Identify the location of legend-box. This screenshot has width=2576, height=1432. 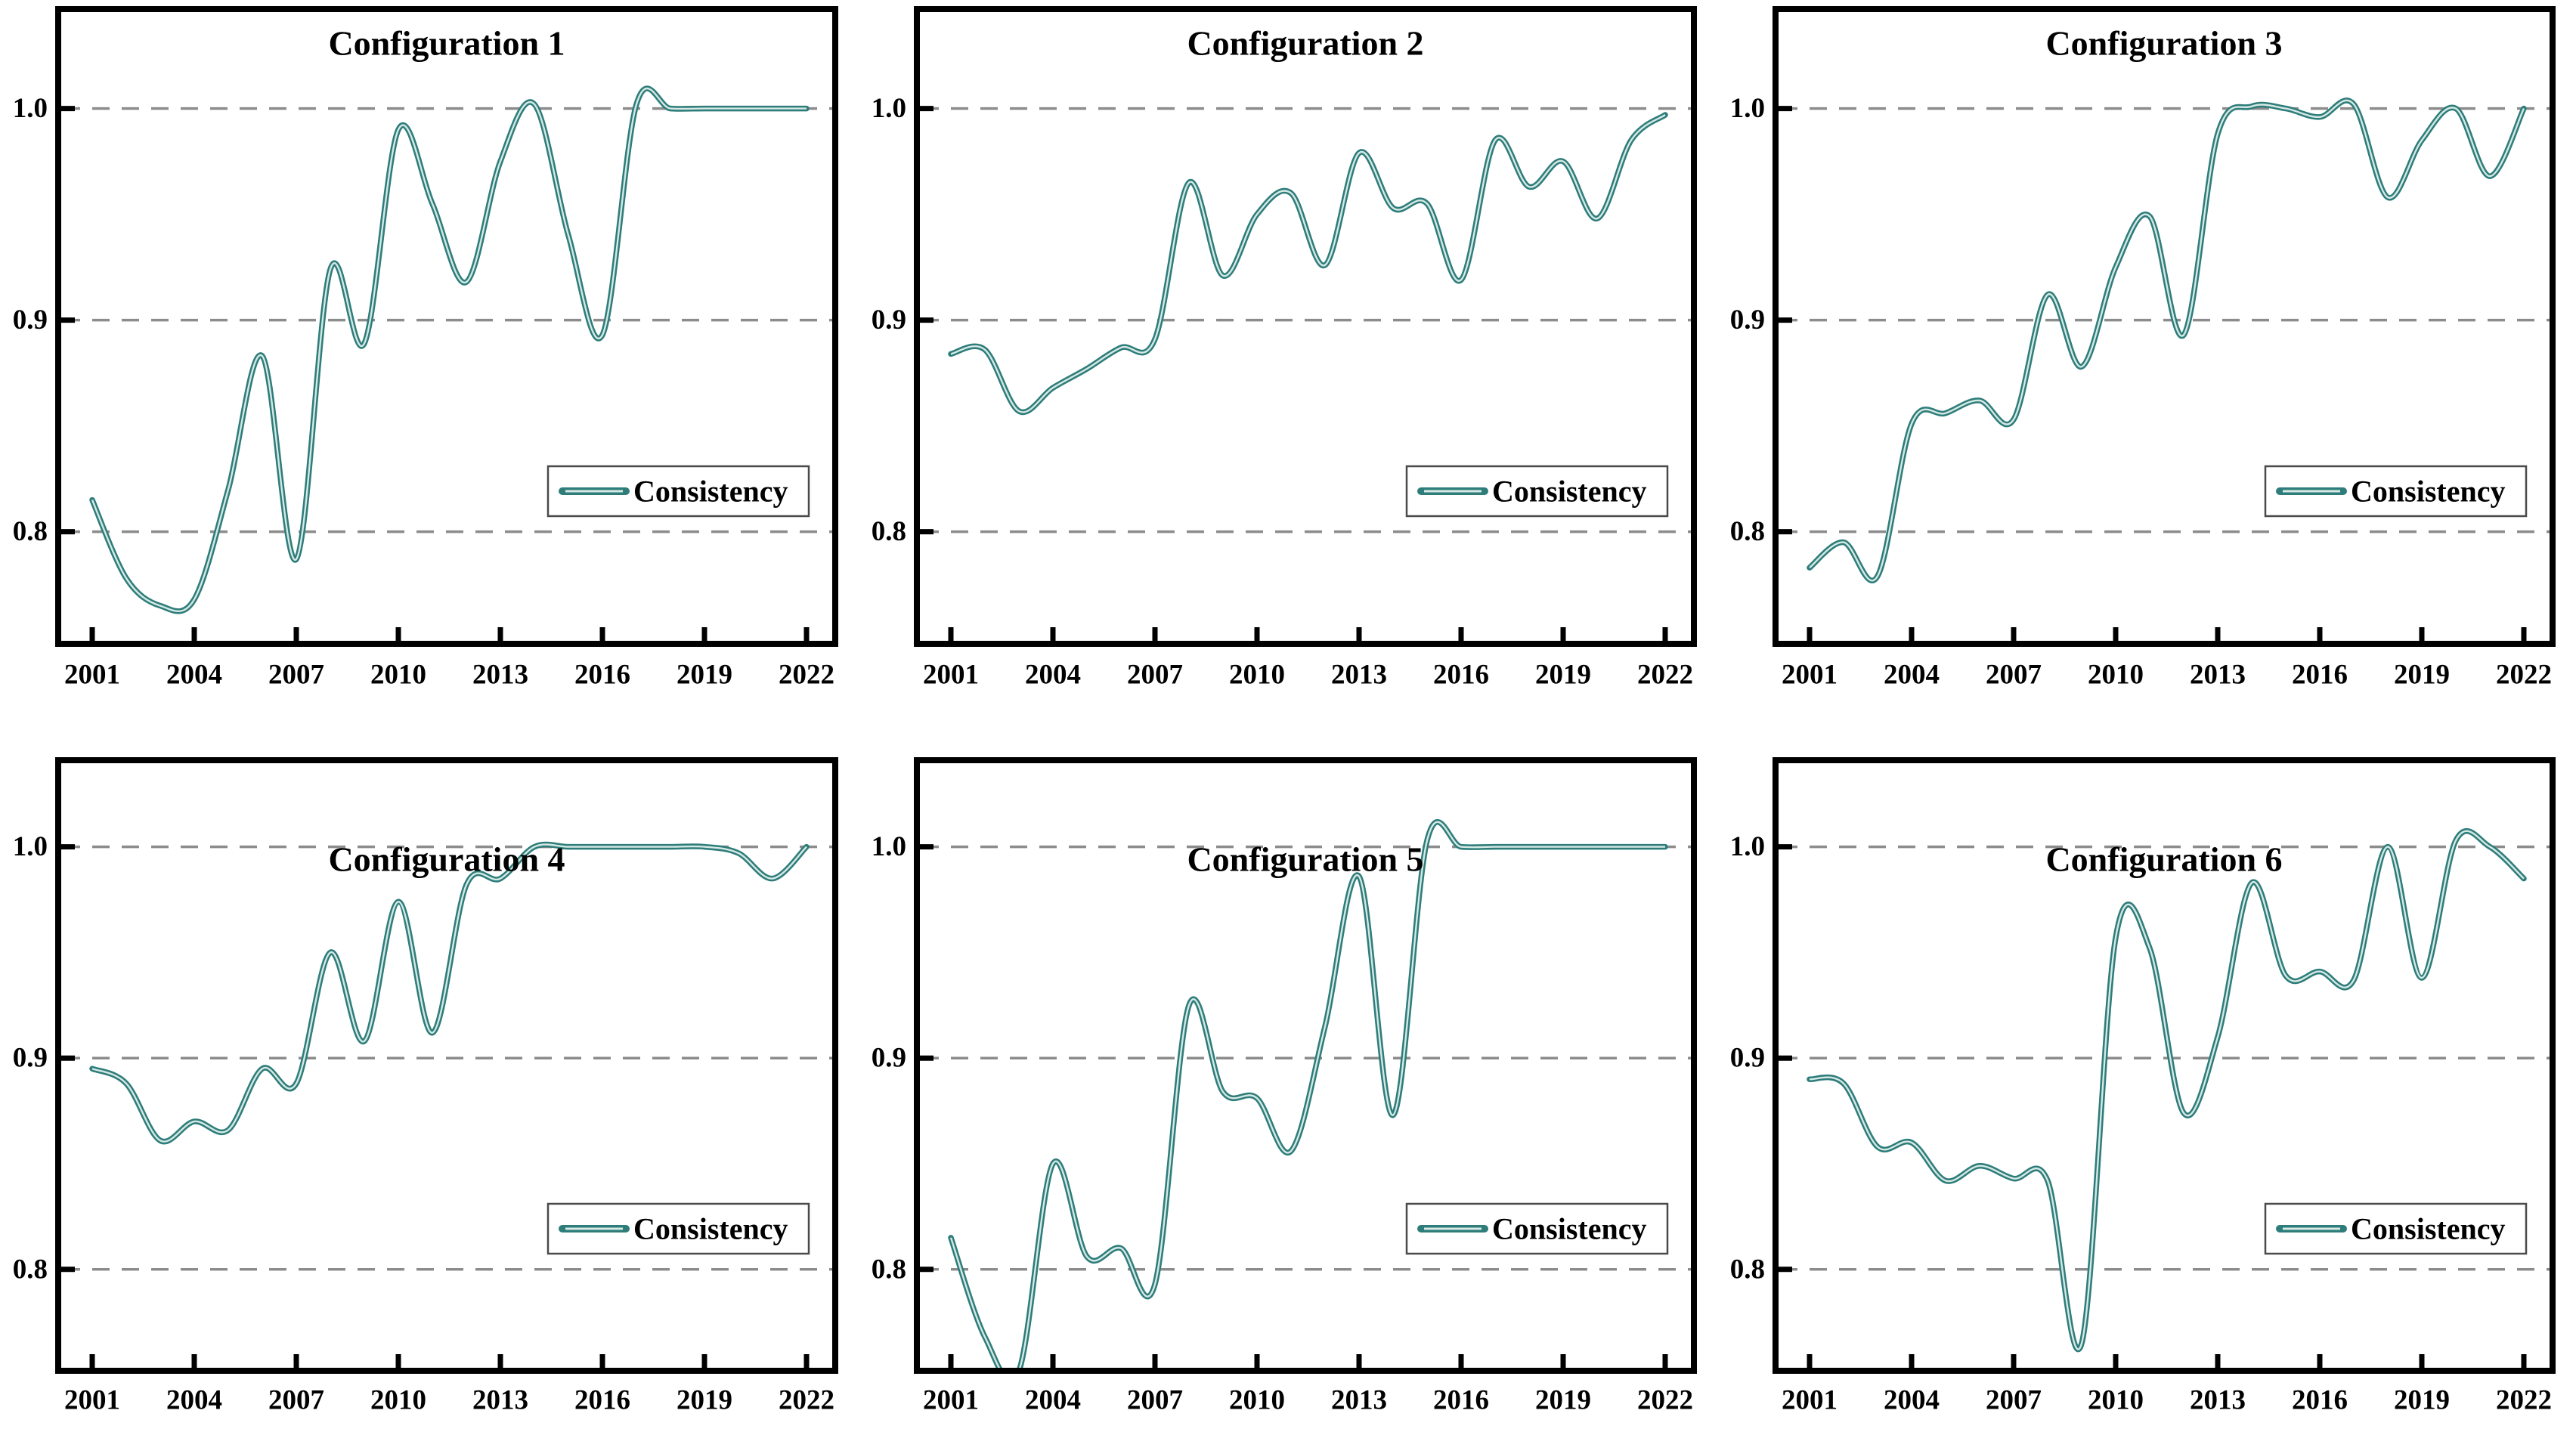
(1537, 491).